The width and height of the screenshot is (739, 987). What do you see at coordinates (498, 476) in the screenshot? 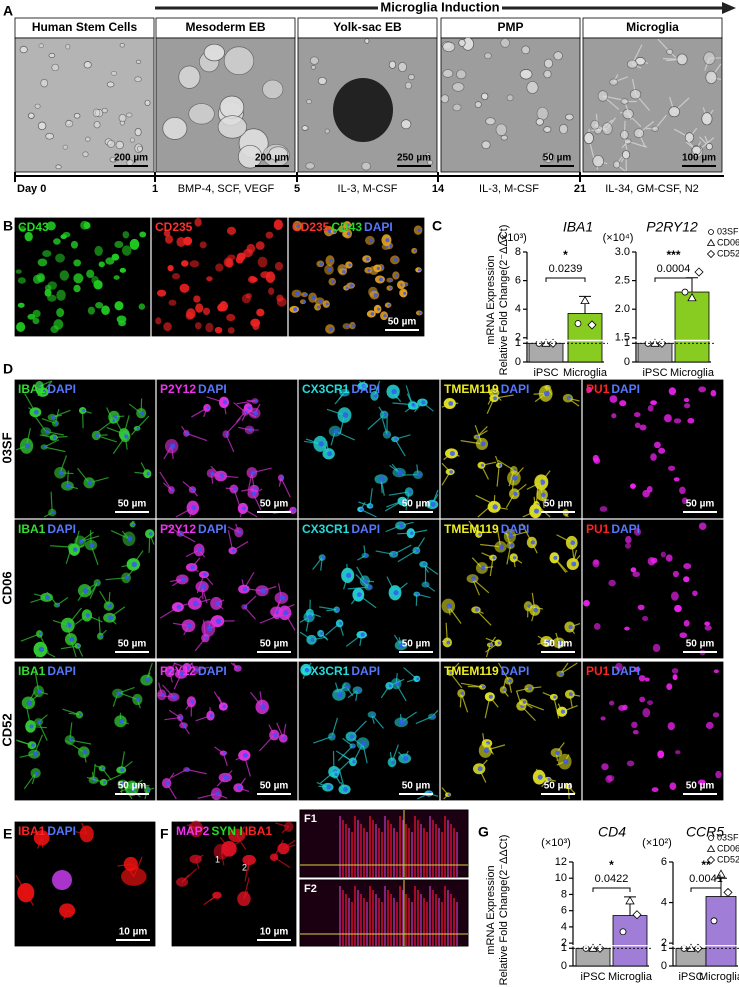
I see `cell-process` at bounding box center [498, 476].